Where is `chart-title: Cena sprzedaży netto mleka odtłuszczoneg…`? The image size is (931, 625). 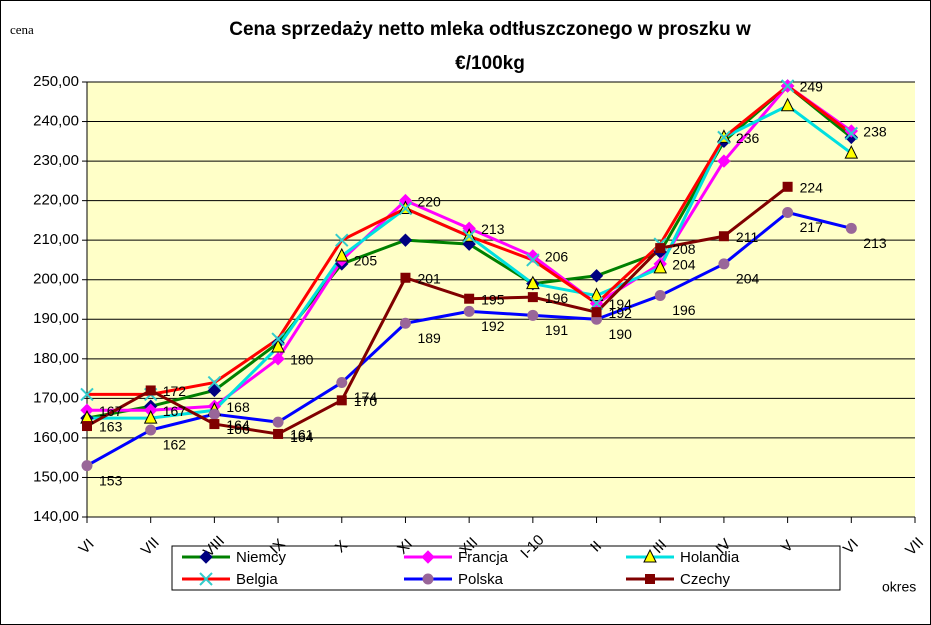 chart-title: Cena sprzedaży netto mleka odtłuszczoneg… is located at coordinates (490, 29).